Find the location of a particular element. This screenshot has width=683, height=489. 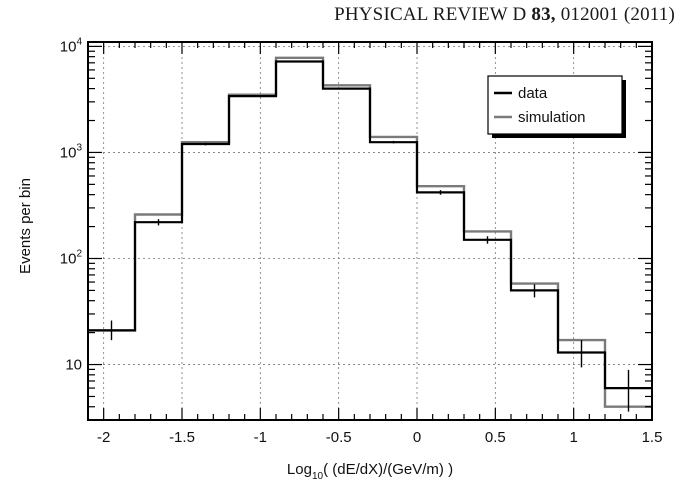

journal-header: PHYSICAL REVIEW D 83, 012001 (2011) is located at coordinates (504, 15).